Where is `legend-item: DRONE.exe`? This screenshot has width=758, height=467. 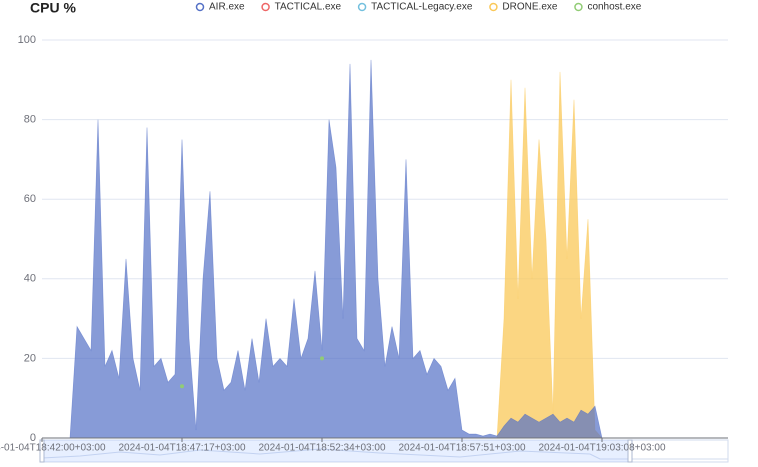
legend-item: DRONE.exe is located at coordinates (523, 7).